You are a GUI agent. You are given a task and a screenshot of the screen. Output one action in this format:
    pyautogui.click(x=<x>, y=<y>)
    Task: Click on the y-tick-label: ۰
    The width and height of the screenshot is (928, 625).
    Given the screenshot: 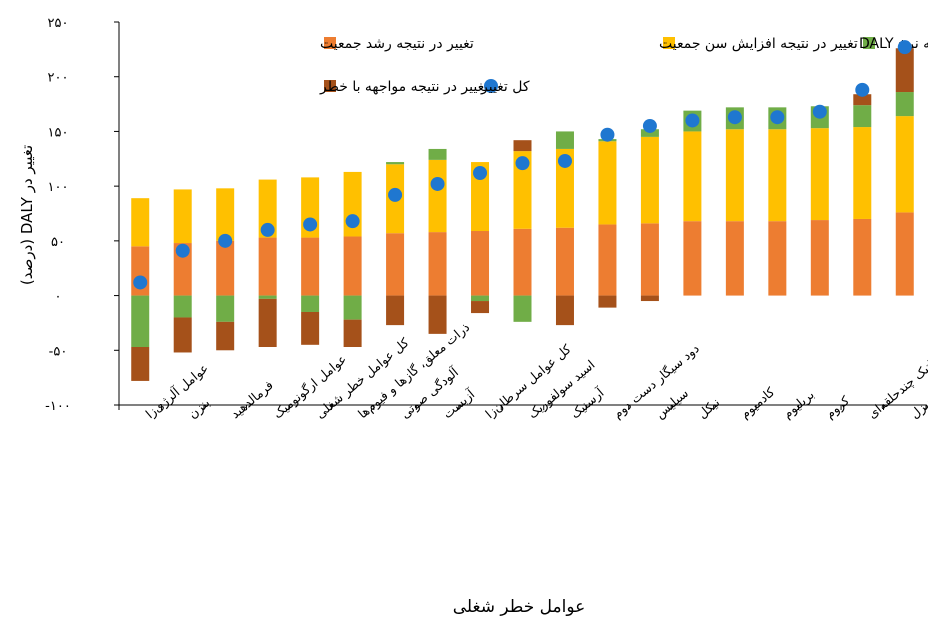 What is the action you would take?
    pyautogui.click(x=58, y=297)
    